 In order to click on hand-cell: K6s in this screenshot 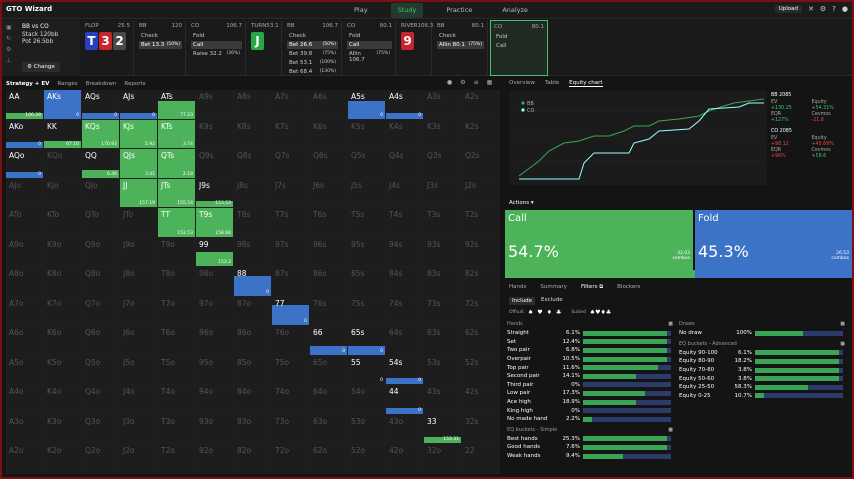, I will do `click(329, 134)`.